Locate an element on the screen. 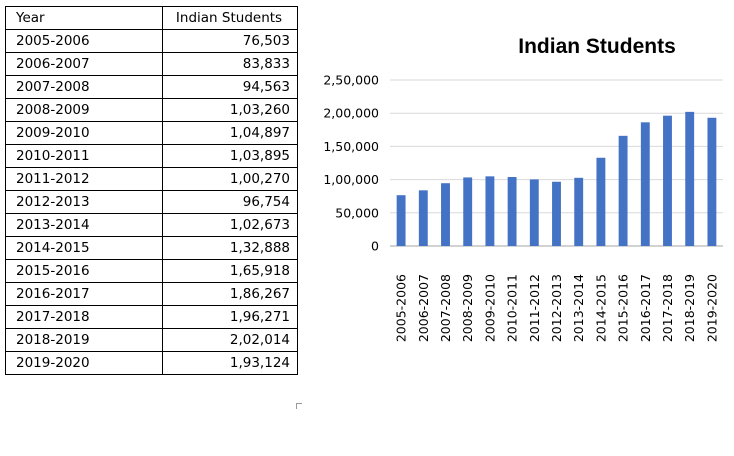 This screenshot has width=734, height=456. cell-indian-students: 1,86,267 is located at coordinates (230, 294).